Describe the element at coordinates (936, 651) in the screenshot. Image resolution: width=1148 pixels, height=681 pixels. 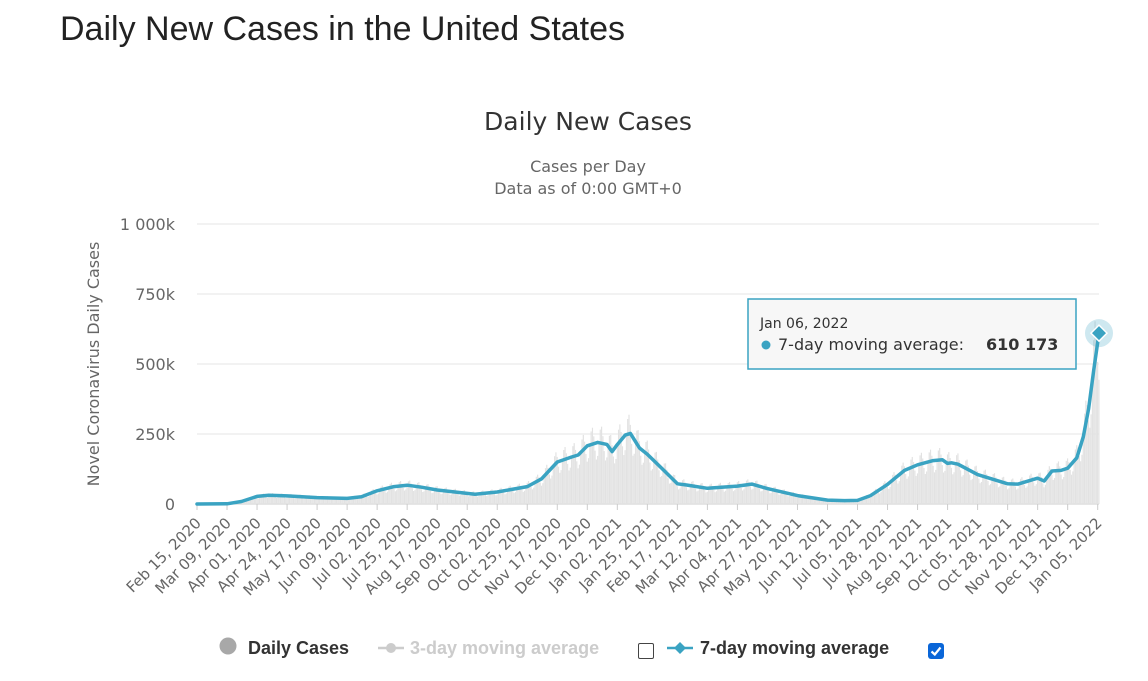
I see `checkbox-7-day-moving-average` at that location.